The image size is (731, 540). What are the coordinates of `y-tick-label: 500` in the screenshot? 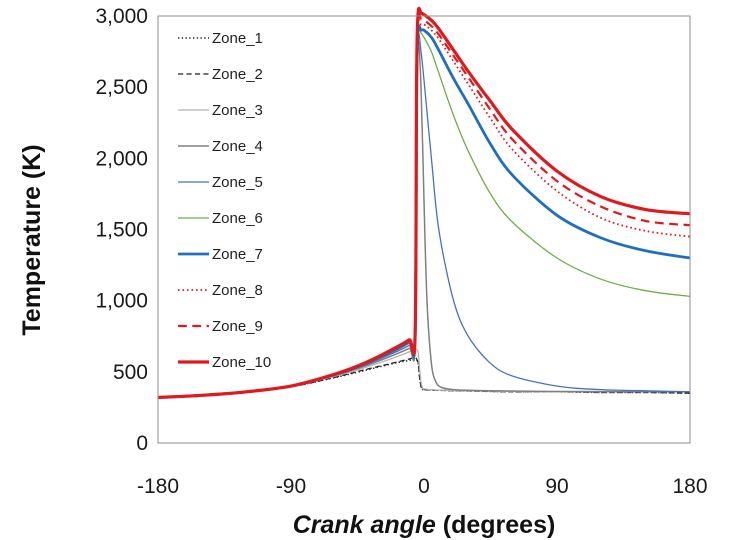 It's located at (130, 372).